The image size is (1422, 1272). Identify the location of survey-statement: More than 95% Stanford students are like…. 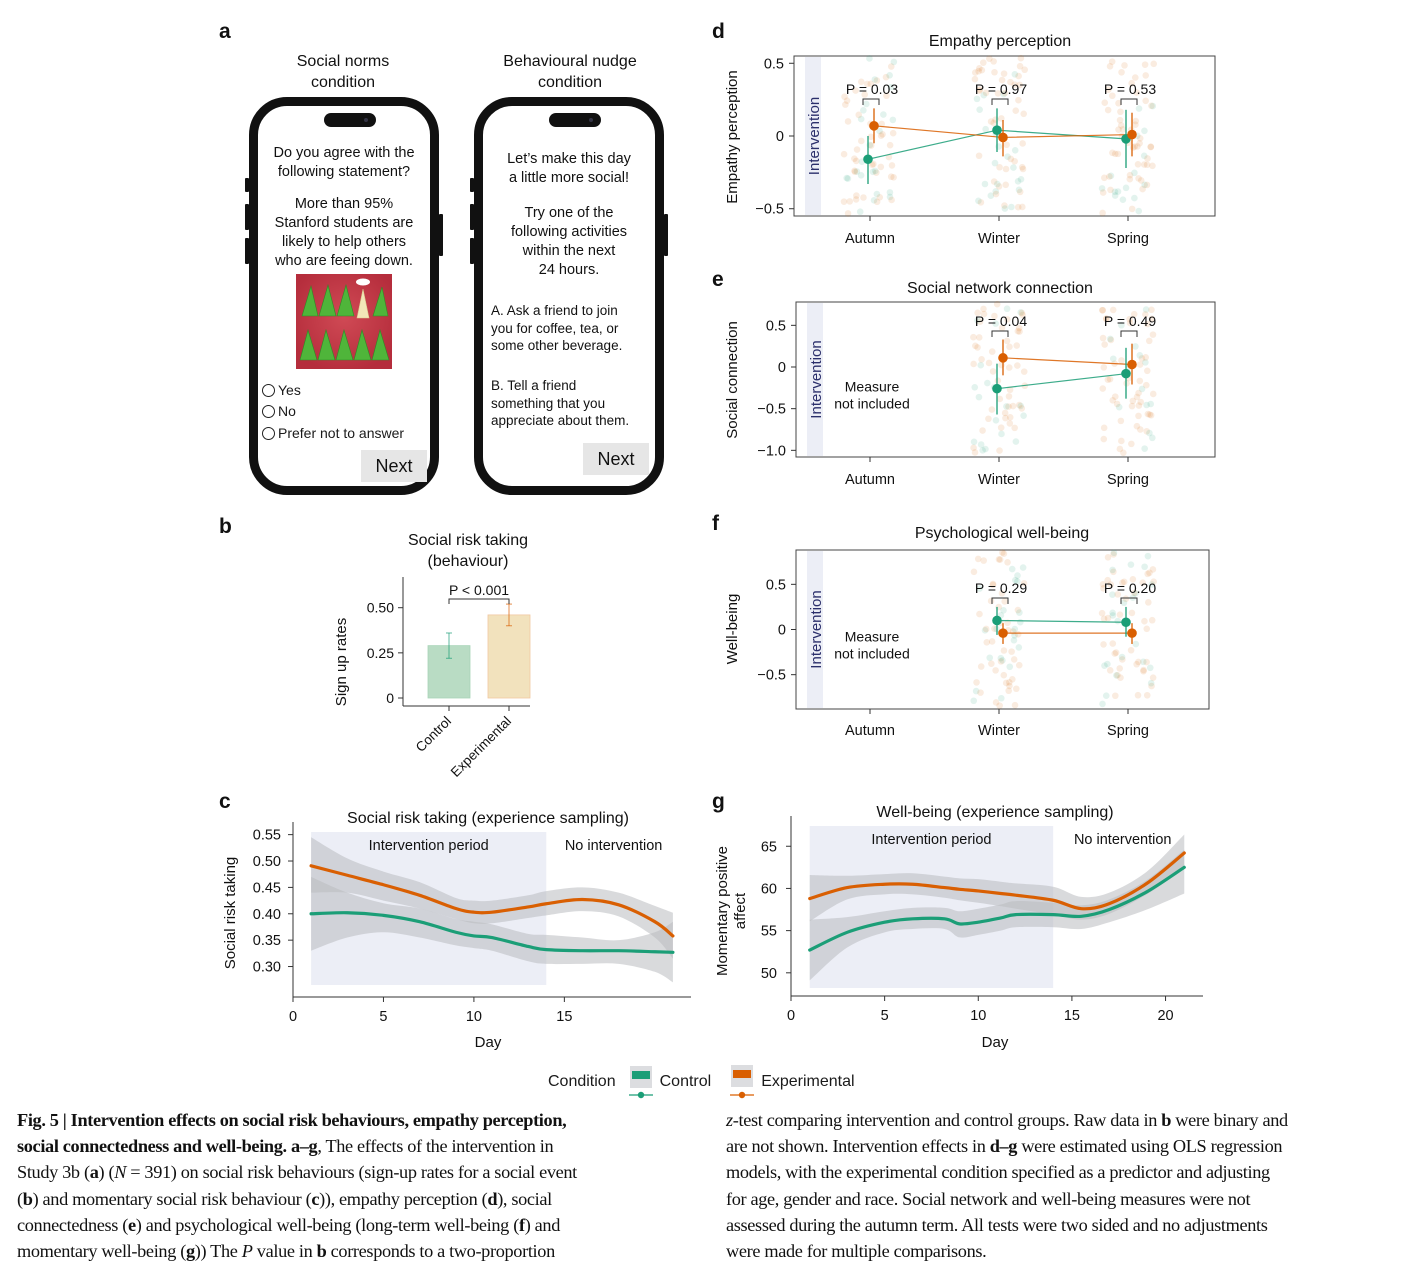
(344, 233).